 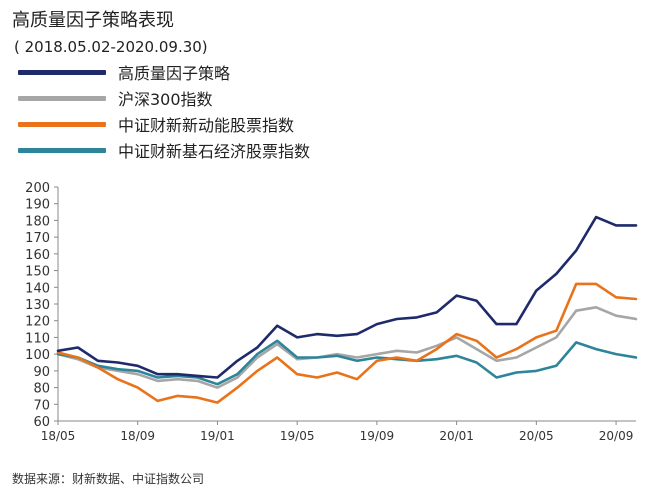 What do you see at coordinates (37, 338) in the screenshot?
I see `y-tick-label: 110` at bounding box center [37, 338].